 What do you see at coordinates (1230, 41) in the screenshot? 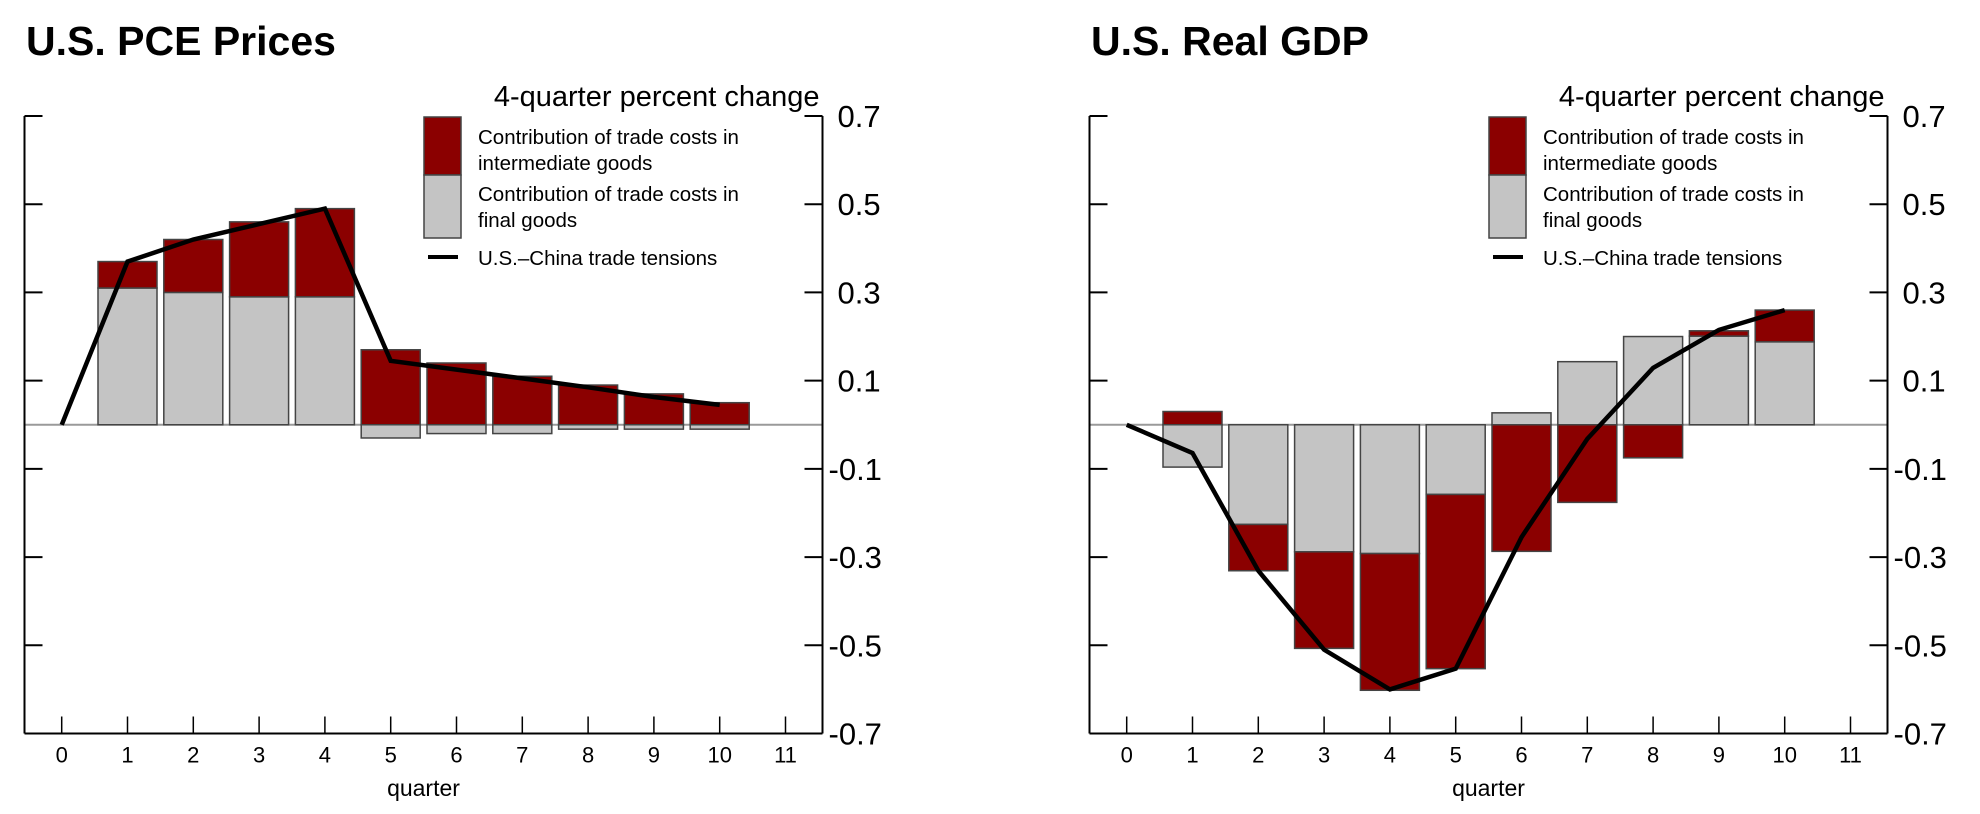
I see `chart-title: U.S. Real GDP` at bounding box center [1230, 41].